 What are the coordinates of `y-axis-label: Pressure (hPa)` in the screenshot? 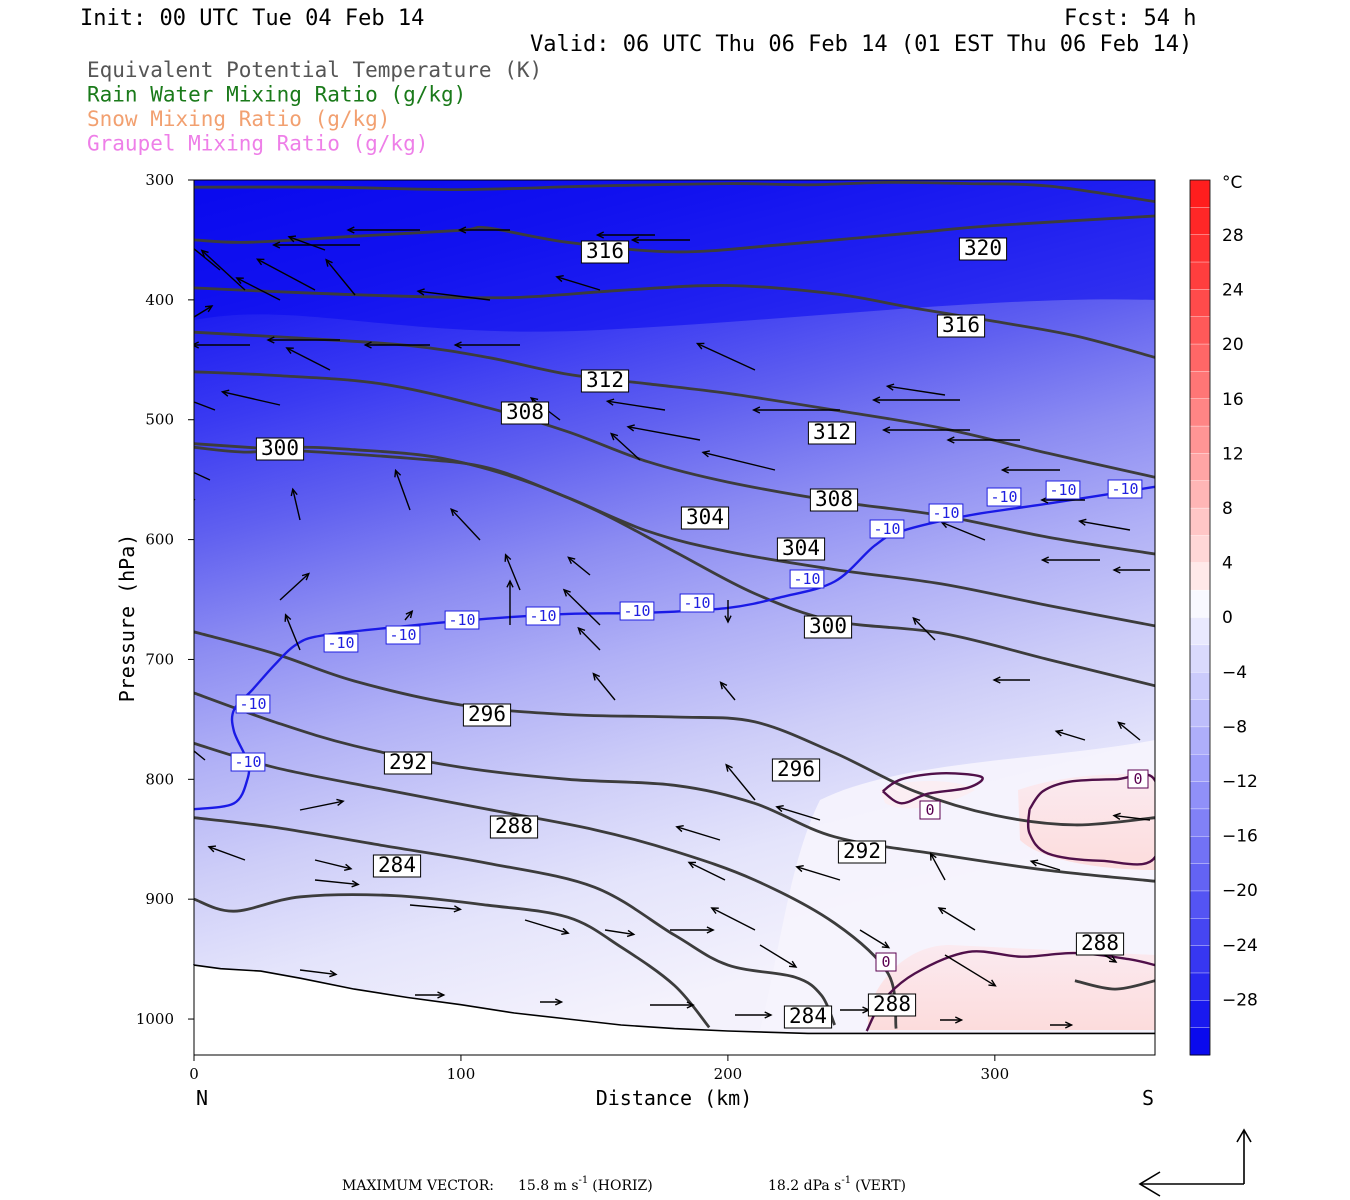 It's located at (127, 618).